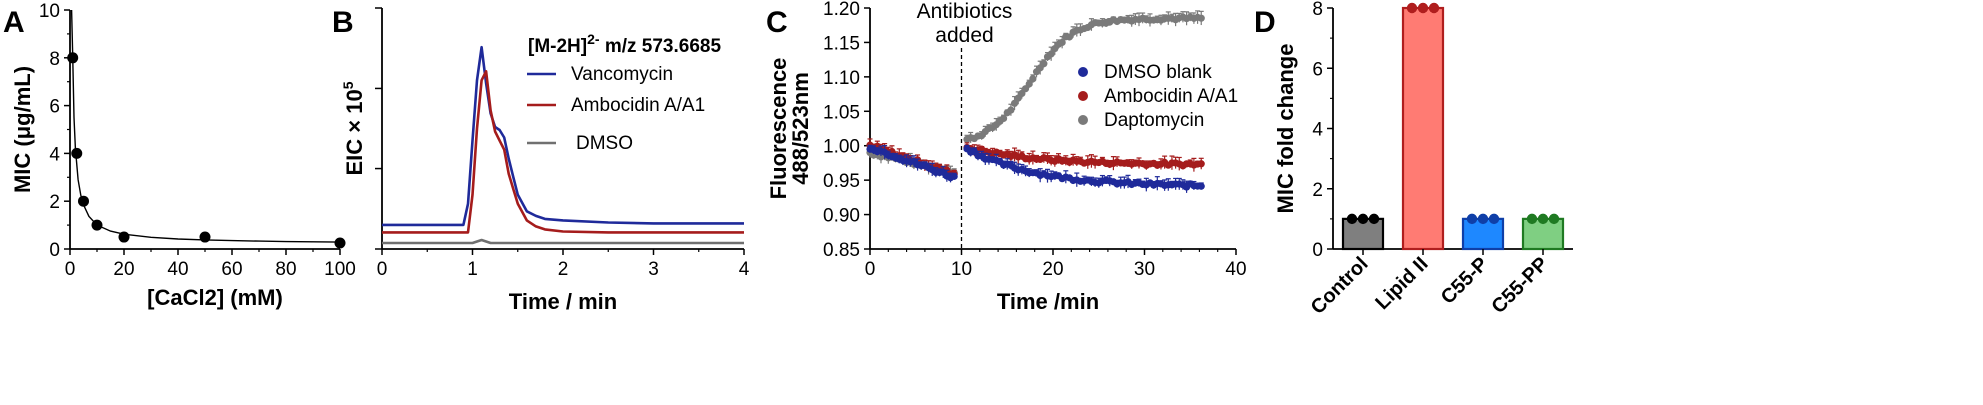  I want to click on x-tick-label-a: 20, so click(123, 269).